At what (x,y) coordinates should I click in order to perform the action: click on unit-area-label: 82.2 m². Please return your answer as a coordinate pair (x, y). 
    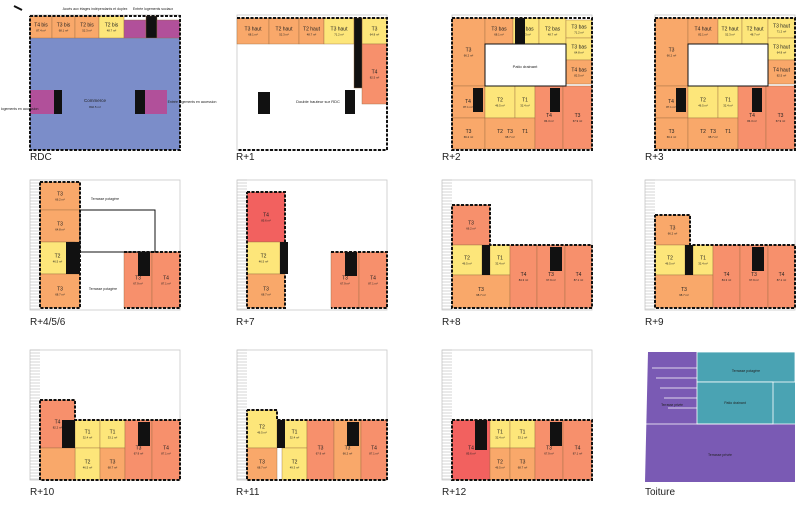
    Looking at the image, I should click on (58, 428).